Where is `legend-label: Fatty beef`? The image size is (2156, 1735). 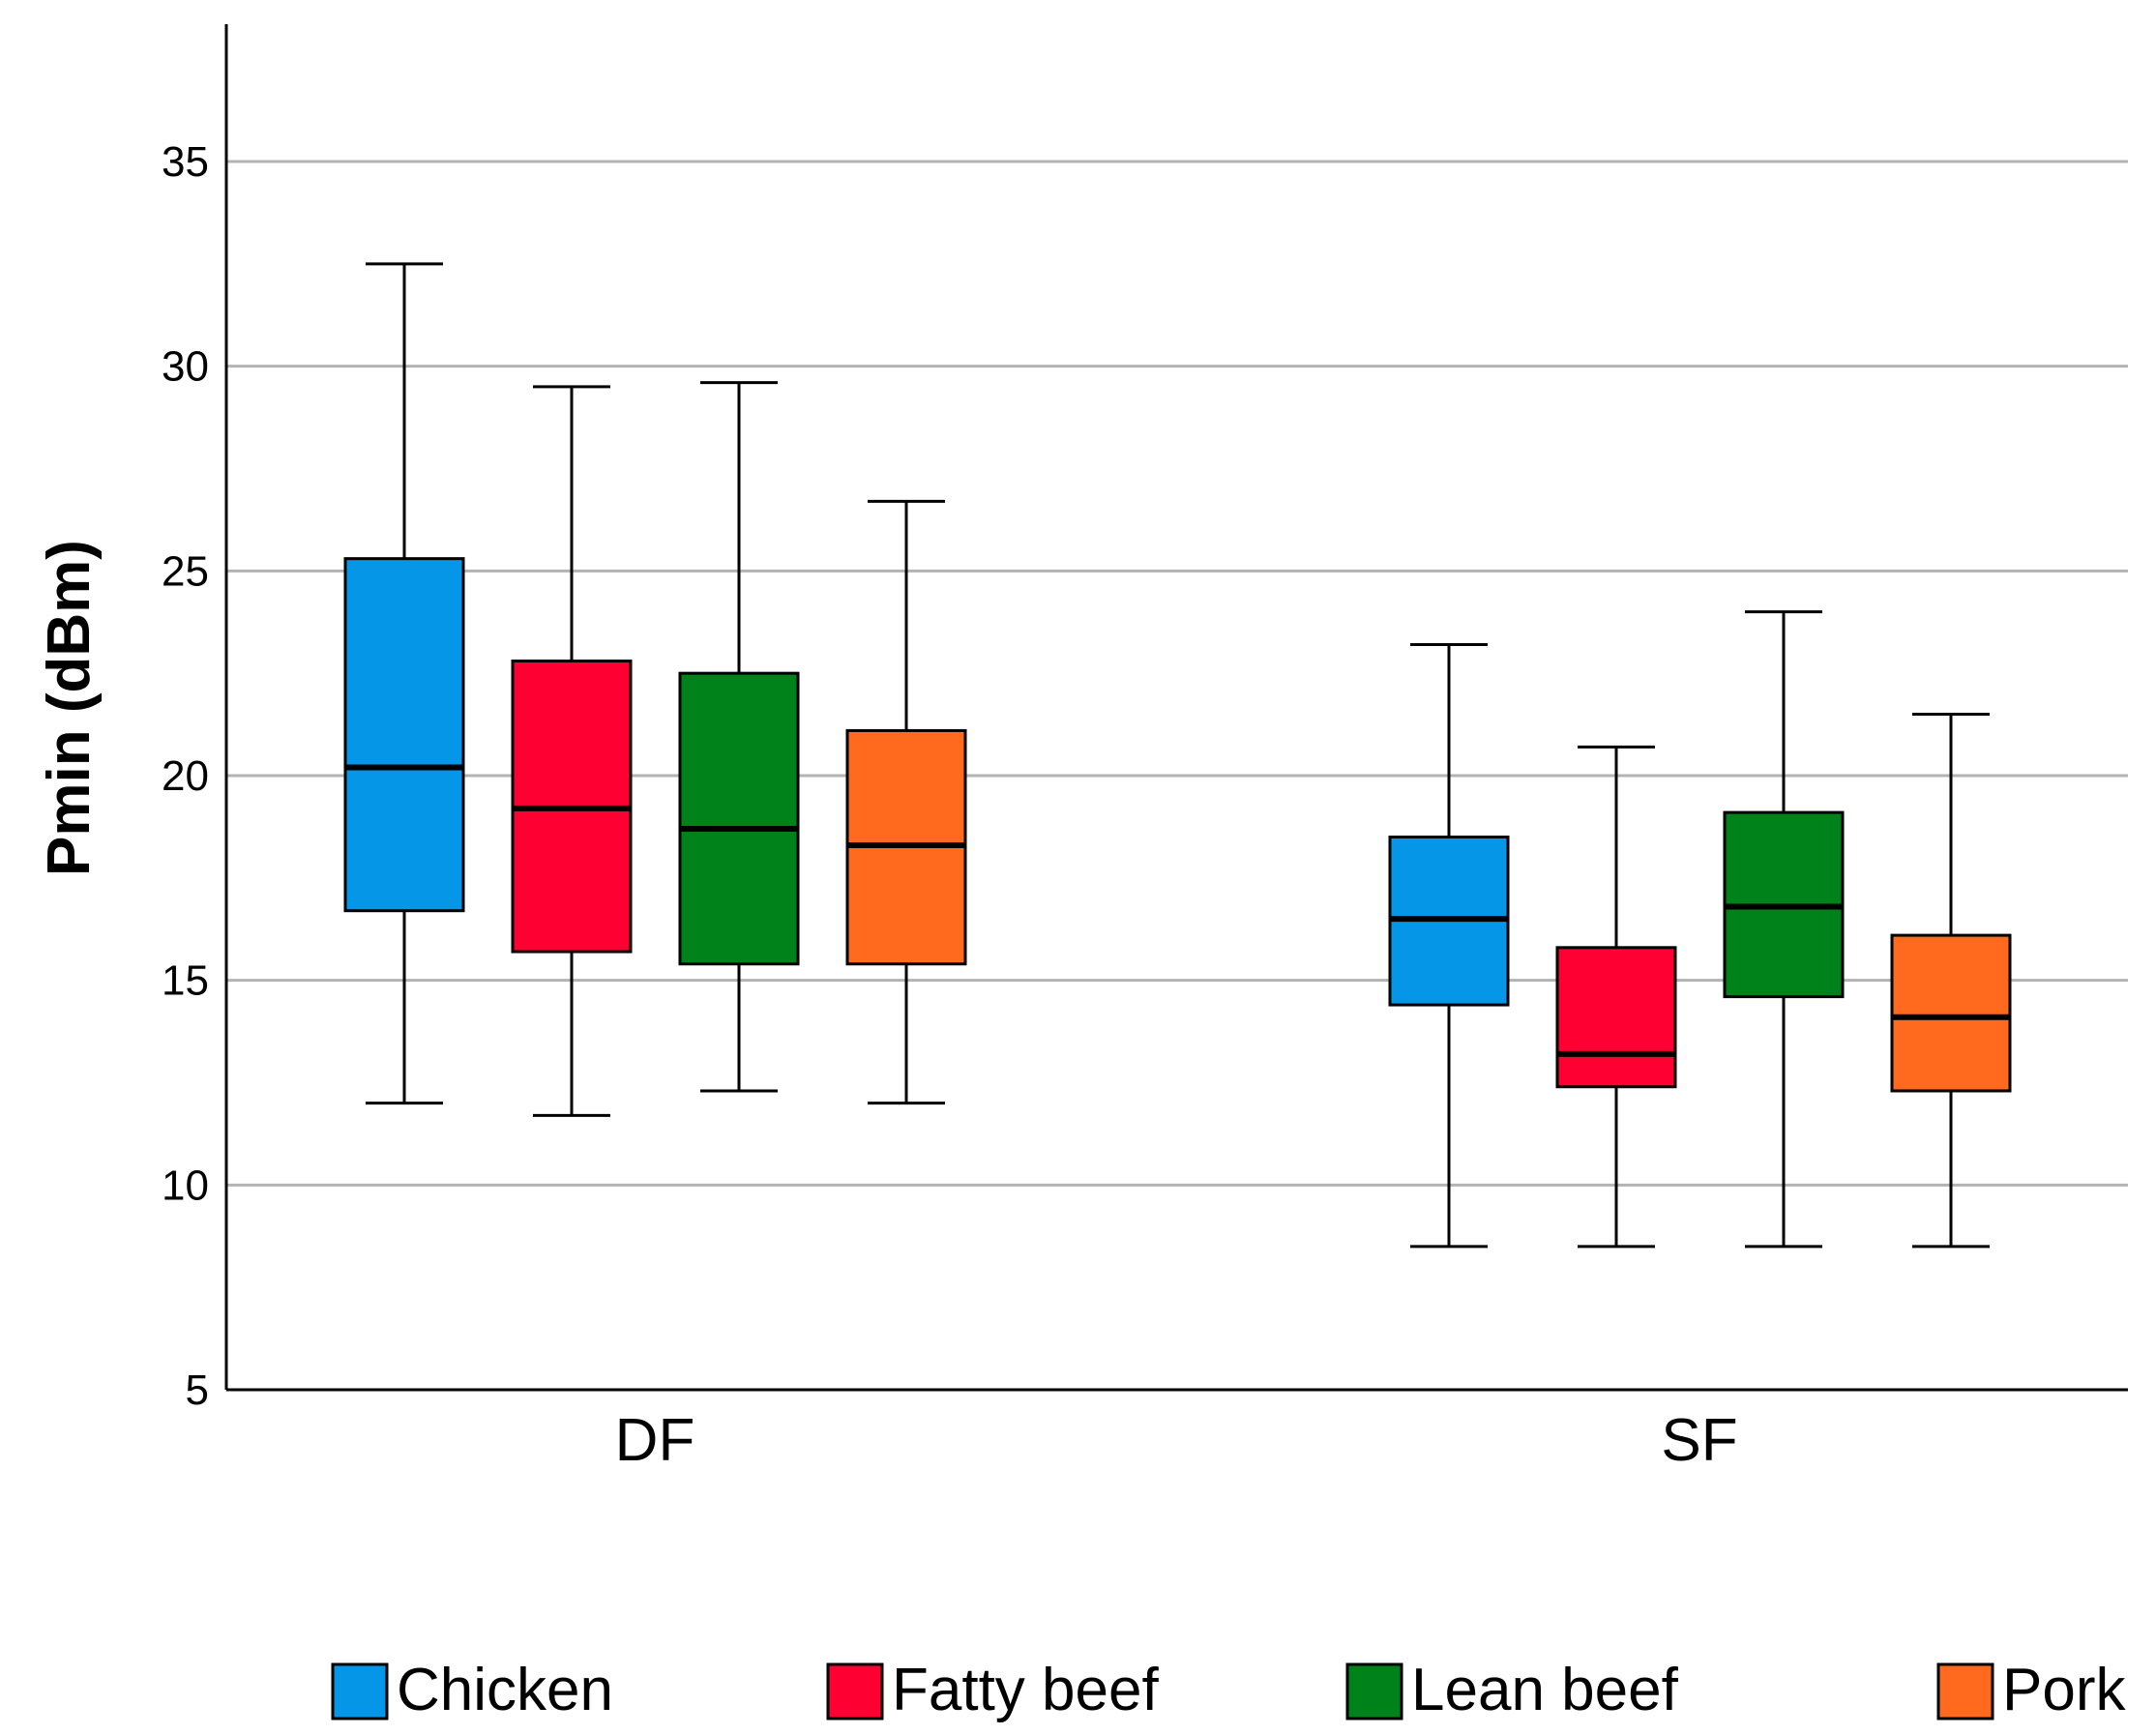
legend-label: Fatty beef is located at coordinates (1025, 1690).